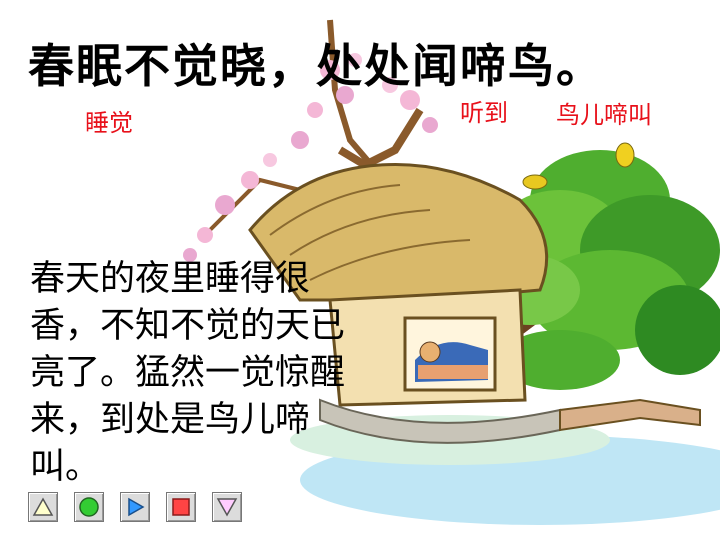 The width and height of the screenshot is (720, 540). Describe the element at coordinates (109, 123) in the screenshot. I see `note-sleep: 睡觉` at that location.